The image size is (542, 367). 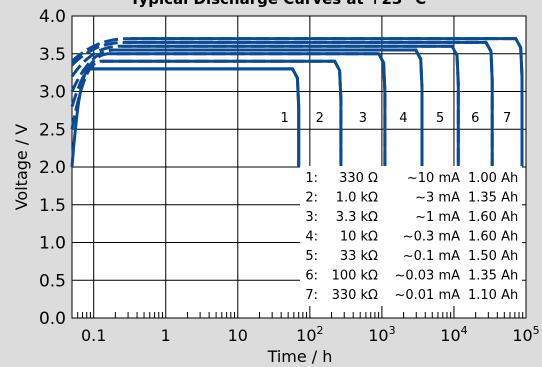 I want to click on curve-label-7: 7, so click(x=507, y=118).